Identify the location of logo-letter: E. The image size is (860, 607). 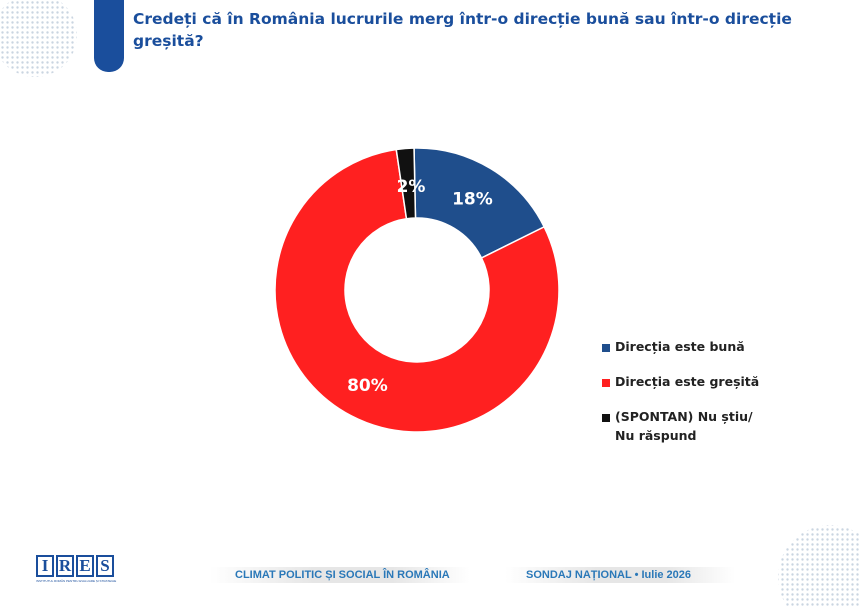
(85, 566).